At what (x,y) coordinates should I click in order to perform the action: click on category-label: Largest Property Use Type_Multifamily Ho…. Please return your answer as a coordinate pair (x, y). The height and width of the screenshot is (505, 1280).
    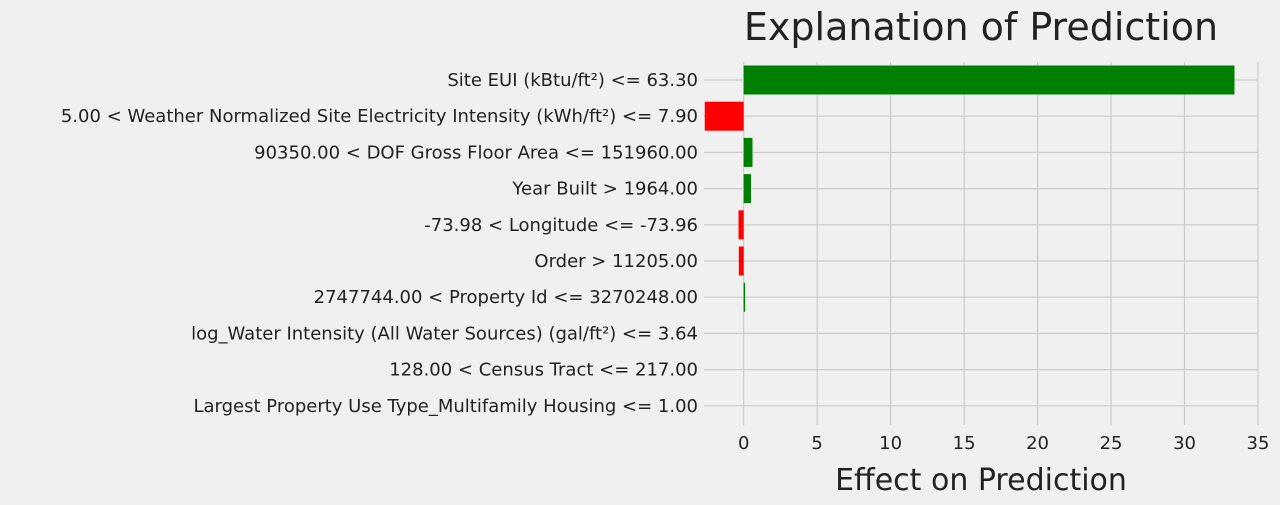
    Looking at the image, I should click on (445, 406).